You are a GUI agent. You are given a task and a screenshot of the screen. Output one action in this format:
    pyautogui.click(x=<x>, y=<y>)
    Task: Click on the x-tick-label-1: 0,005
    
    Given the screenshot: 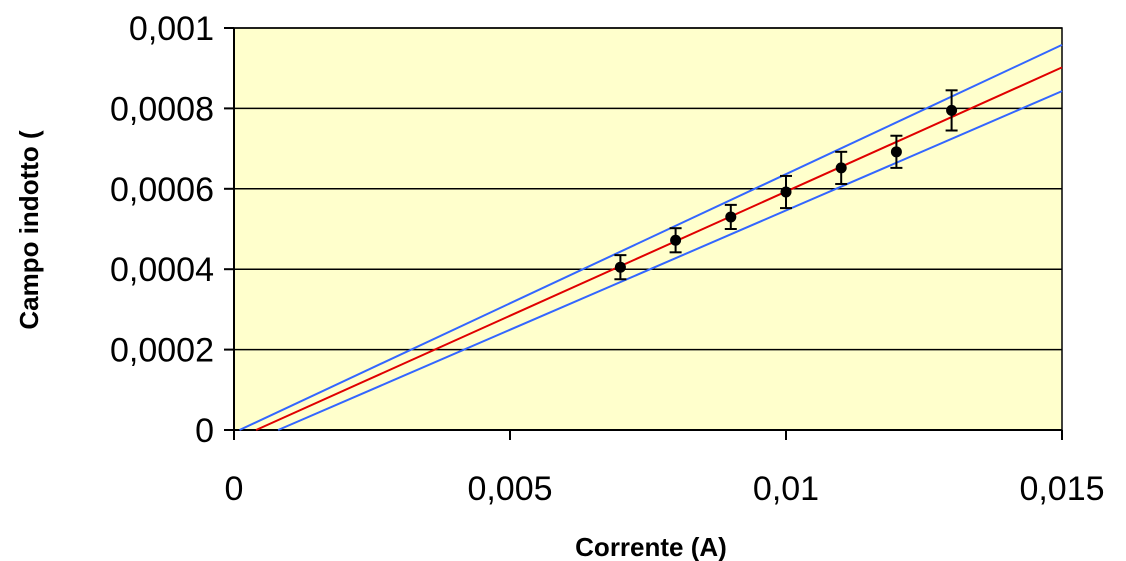 What is the action you would take?
    pyautogui.click(x=509, y=489)
    